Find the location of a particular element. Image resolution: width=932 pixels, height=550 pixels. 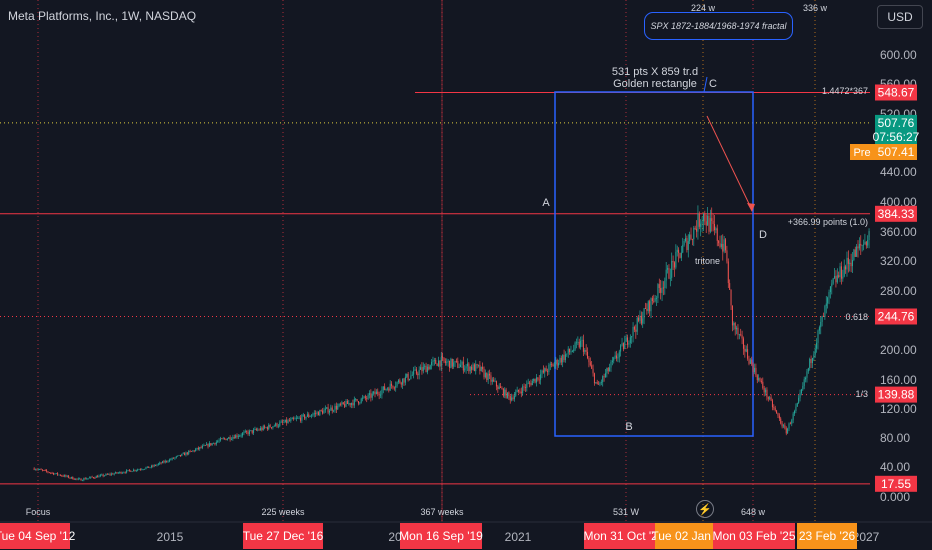

price-tick-label: 40.00 is located at coordinates (895, 467).